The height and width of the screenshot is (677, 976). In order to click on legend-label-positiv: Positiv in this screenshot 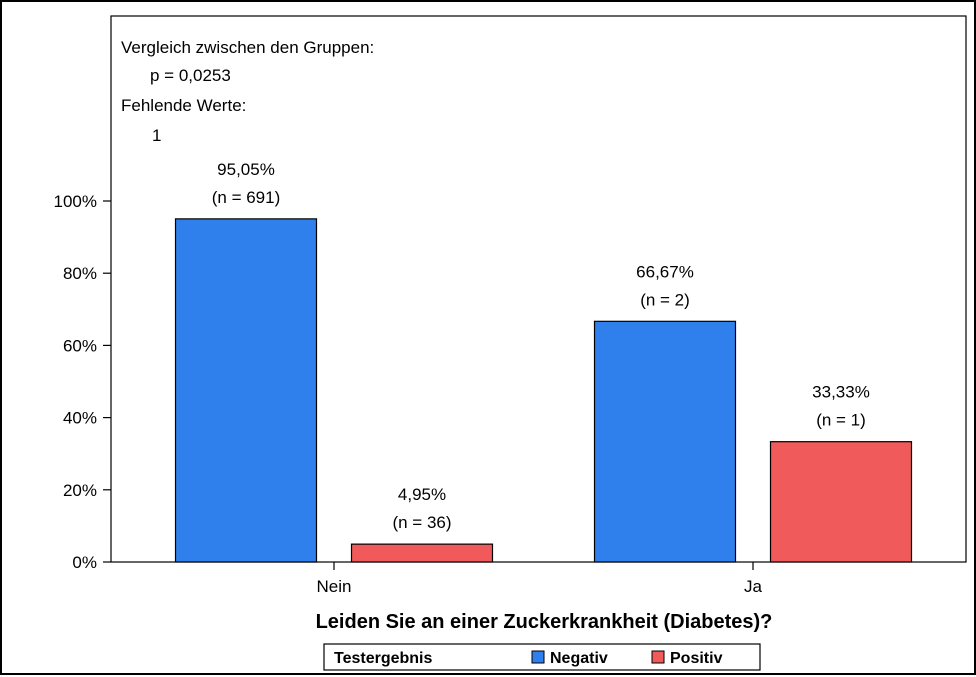, I will do `click(696, 658)`.